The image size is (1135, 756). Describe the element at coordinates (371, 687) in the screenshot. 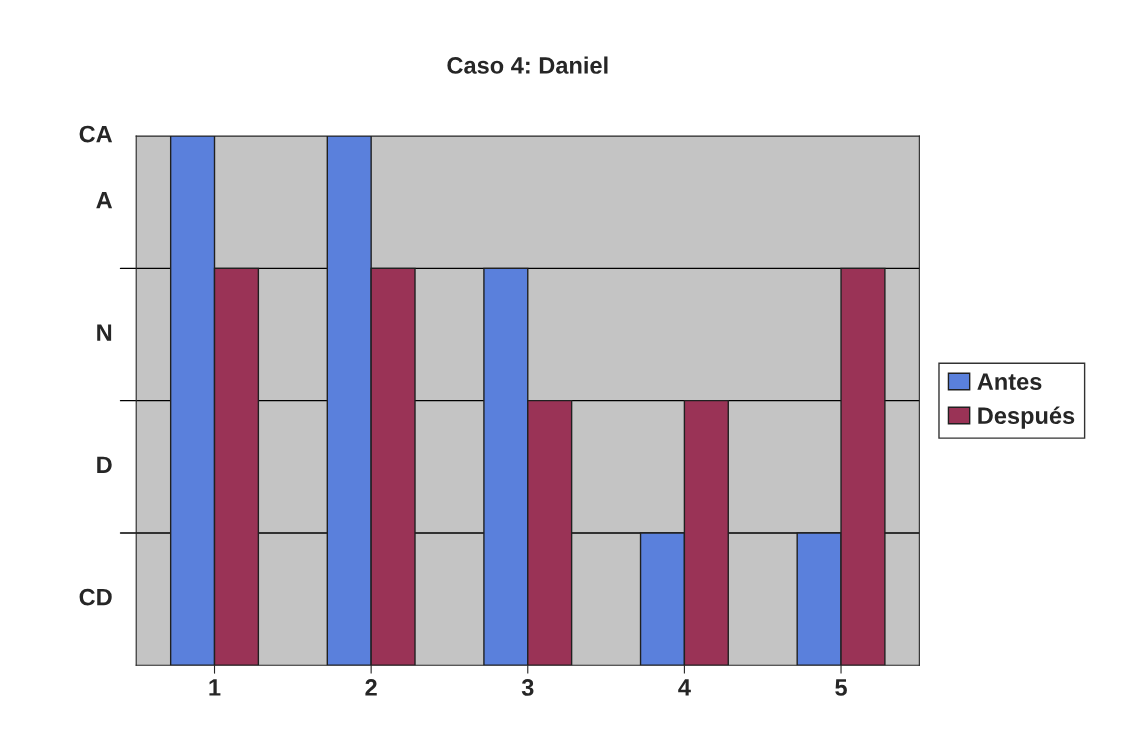

I see `x-tick-label: 2` at that location.